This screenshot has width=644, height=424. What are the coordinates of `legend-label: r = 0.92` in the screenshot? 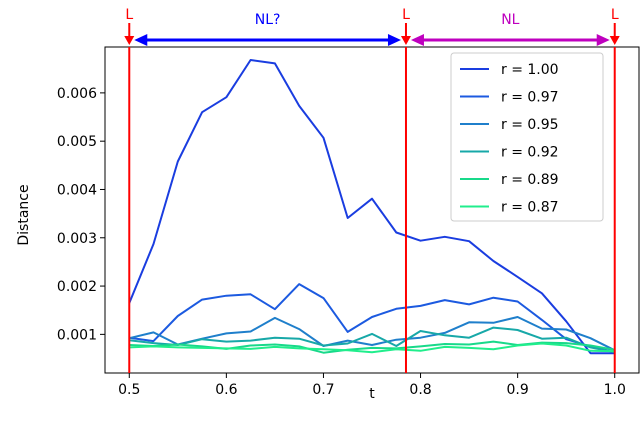 It's located at (530, 153).